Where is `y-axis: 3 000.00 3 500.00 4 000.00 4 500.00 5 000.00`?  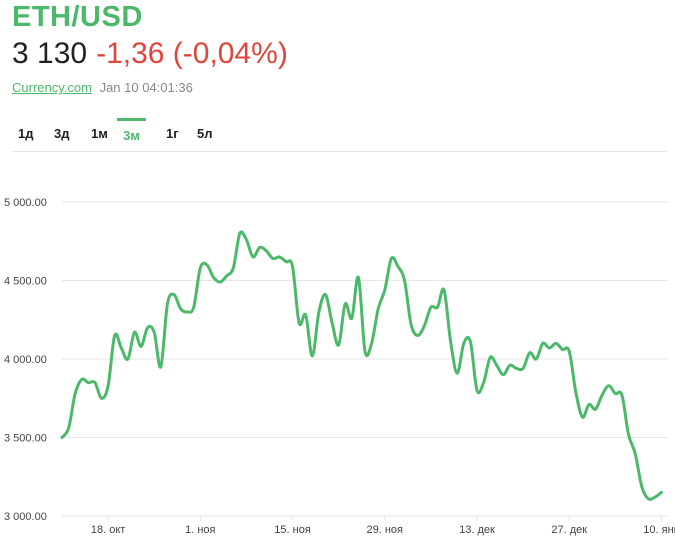 y-axis: 3 000.00 3 500.00 4 000.00 4 500.00 5 000.00 is located at coordinates (25, 360).